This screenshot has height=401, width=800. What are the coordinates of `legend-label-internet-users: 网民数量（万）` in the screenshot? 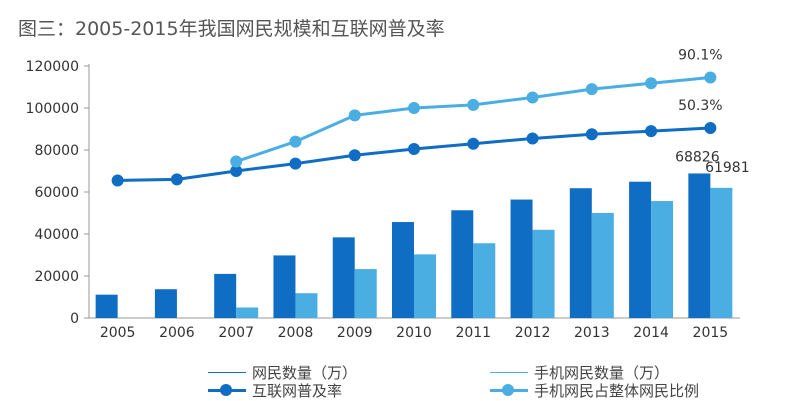 It's located at (305, 373).